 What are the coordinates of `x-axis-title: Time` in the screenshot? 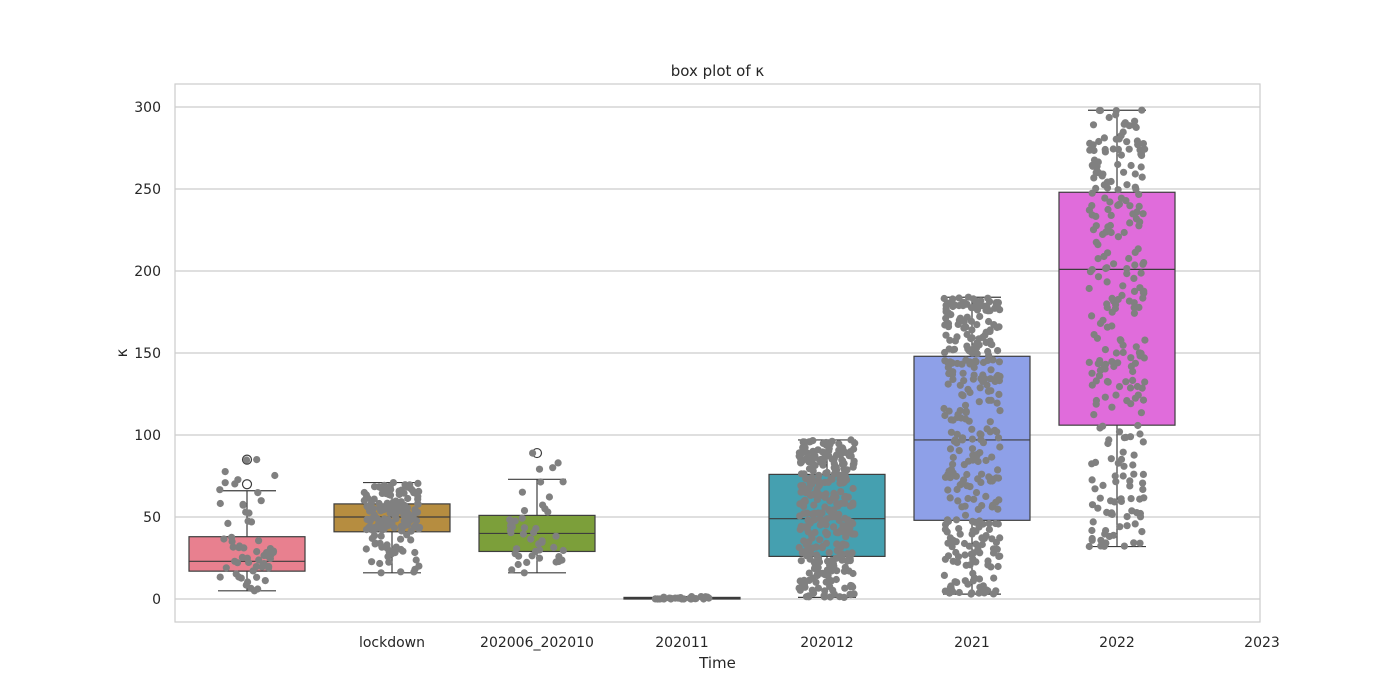 It's located at (717, 663).